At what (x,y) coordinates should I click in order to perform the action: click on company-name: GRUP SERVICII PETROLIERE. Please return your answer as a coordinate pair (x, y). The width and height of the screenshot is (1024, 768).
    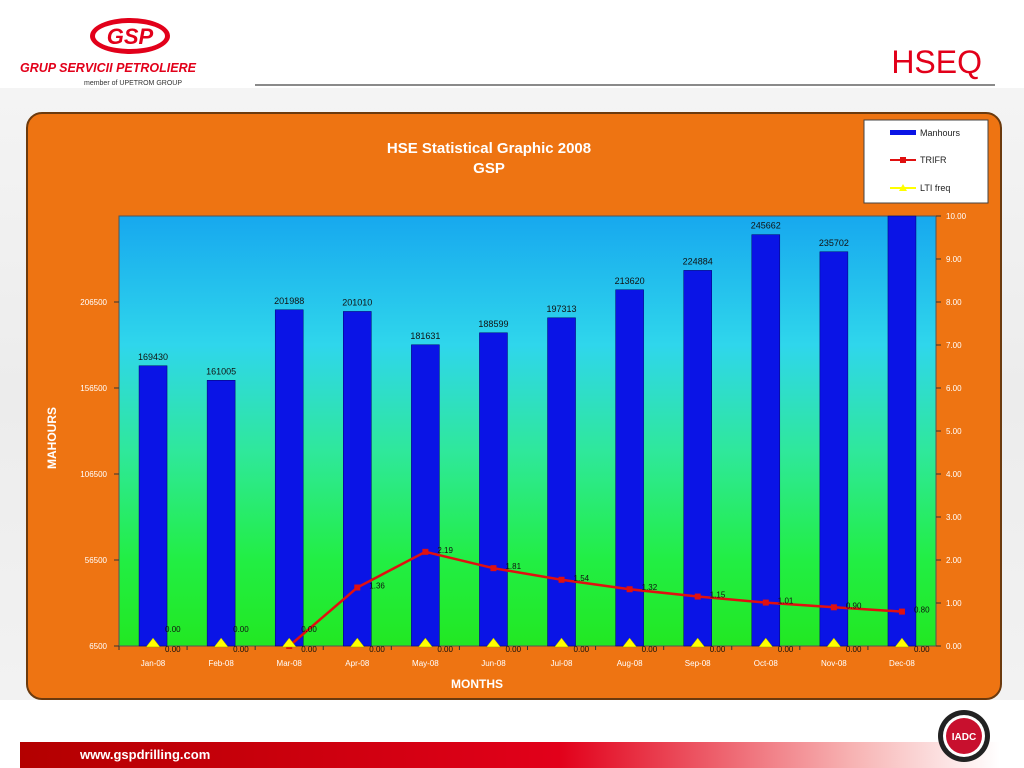
    Looking at the image, I should click on (108, 68).